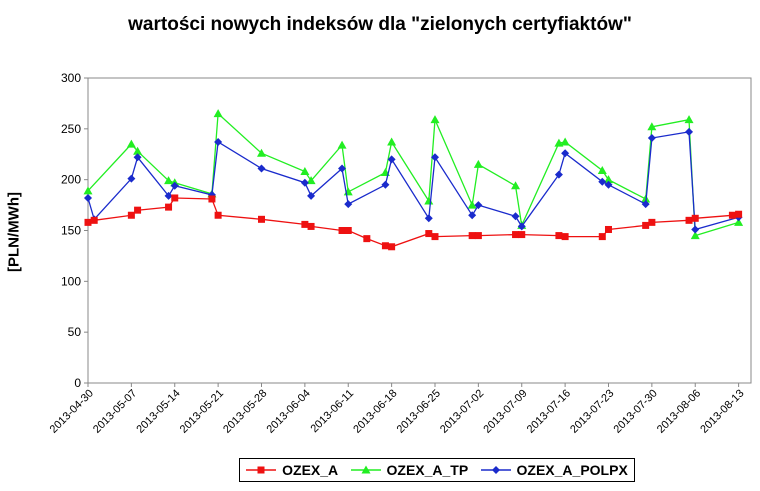 The image size is (760, 491). Describe the element at coordinates (549, 411) in the screenshot. I see `x-tick-label: 2013-07-16` at that location.